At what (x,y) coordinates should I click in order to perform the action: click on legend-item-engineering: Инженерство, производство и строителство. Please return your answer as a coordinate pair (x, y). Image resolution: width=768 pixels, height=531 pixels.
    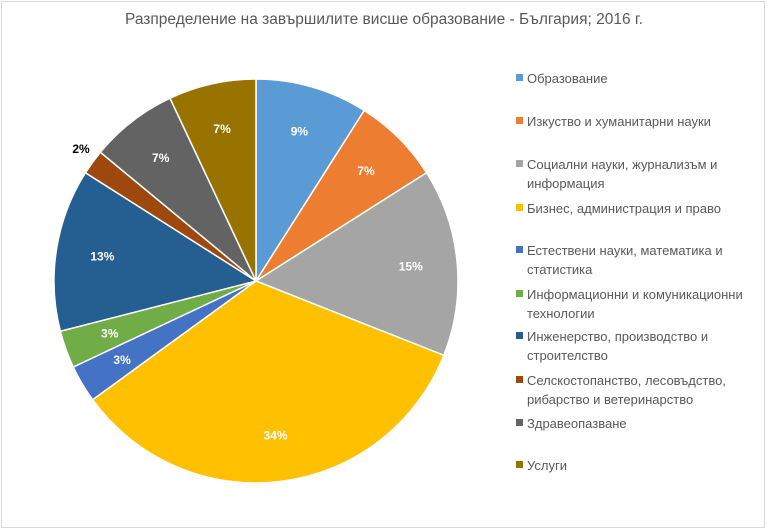
    Looking at the image, I should click on (638, 346).